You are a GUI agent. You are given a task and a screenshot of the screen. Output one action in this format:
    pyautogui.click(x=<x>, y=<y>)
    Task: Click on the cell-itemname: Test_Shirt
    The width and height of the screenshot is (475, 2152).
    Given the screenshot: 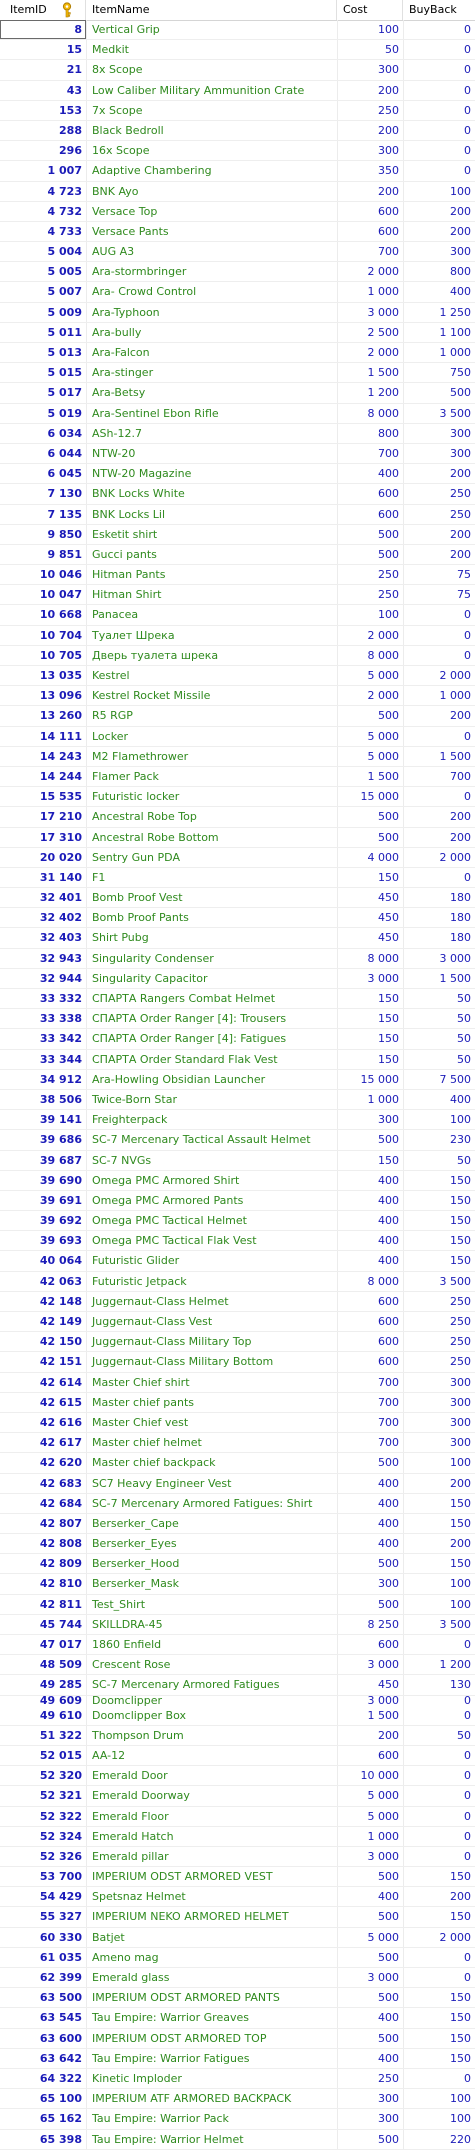 What is the action you would take?
    pyautogui.click(x=119, y=1604)
    